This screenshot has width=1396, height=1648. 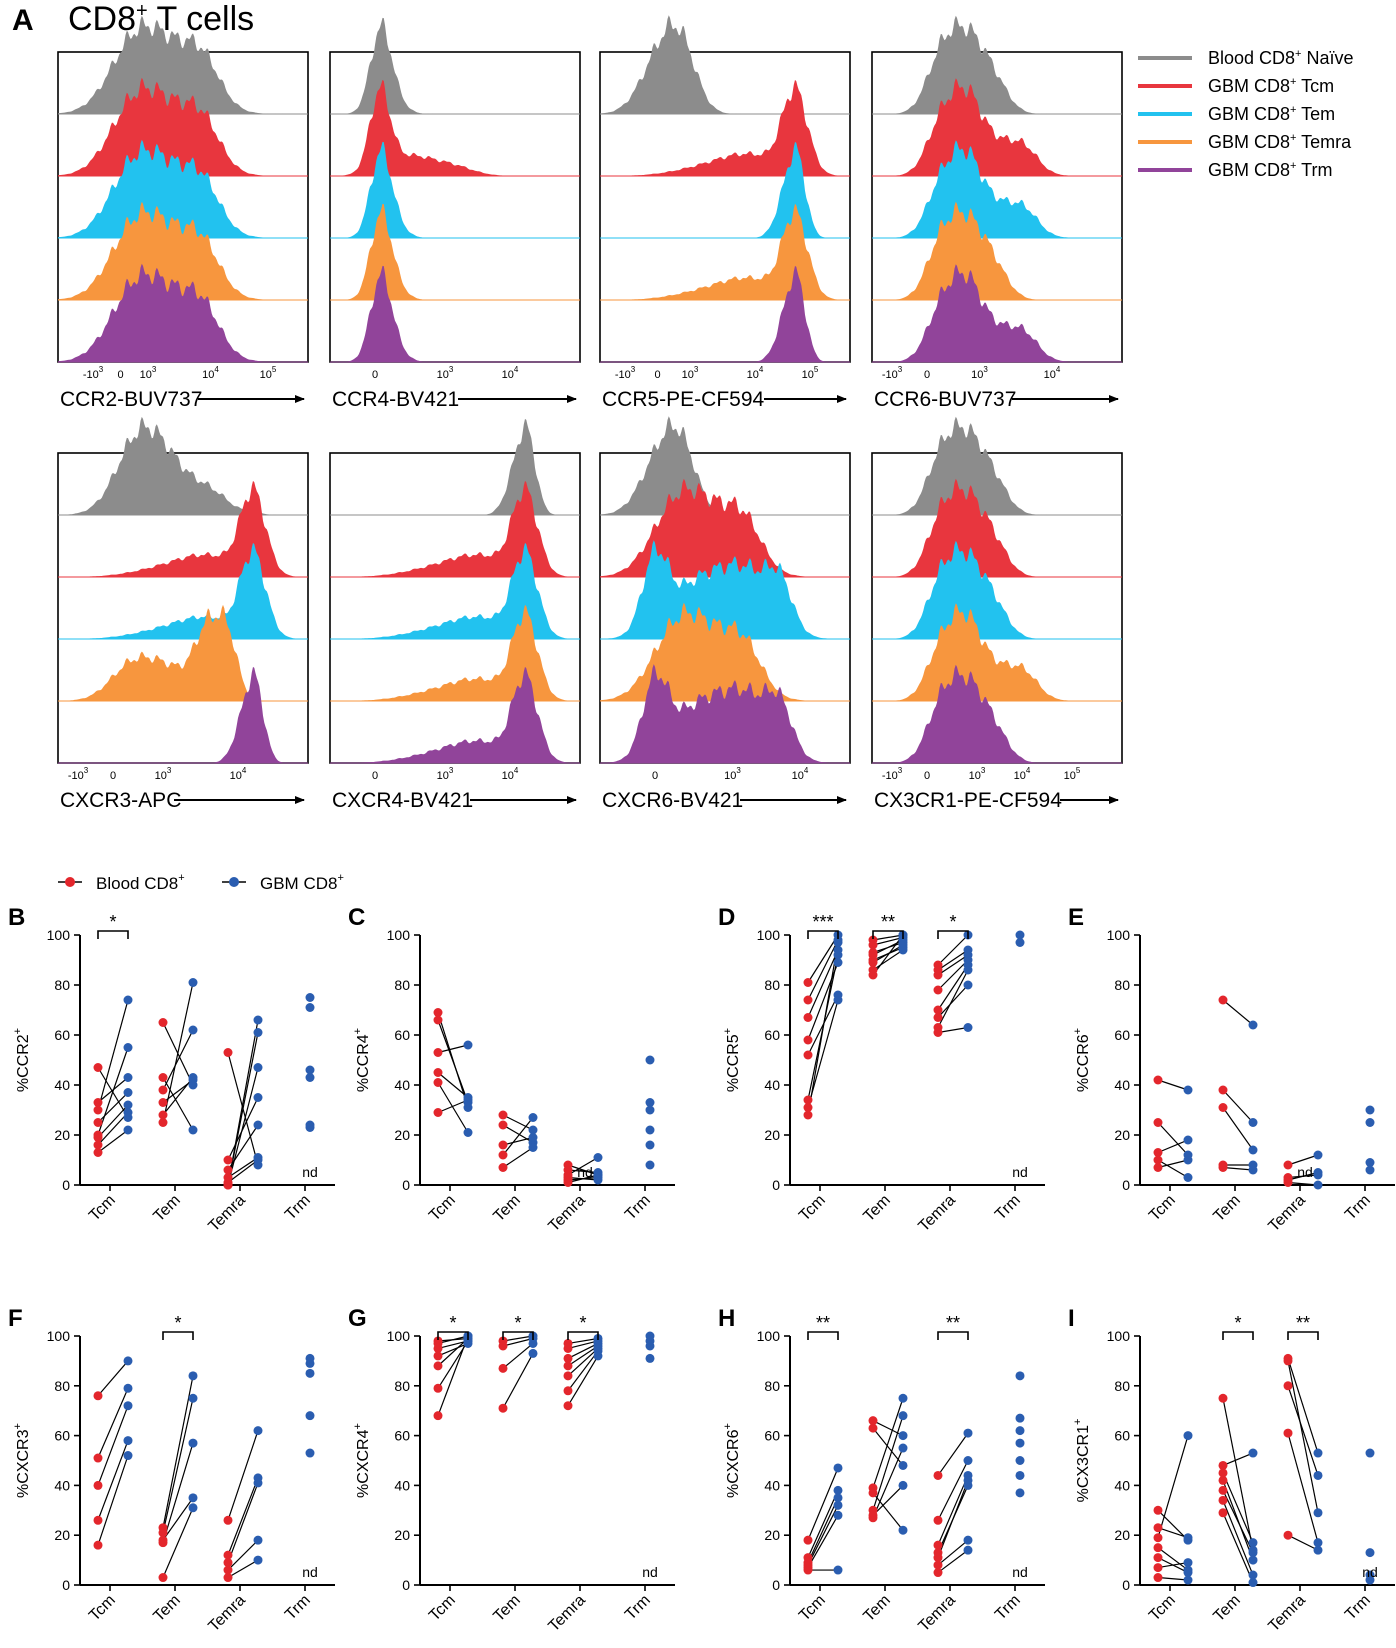 I want to click on dotplot-letter: C, so click(x=356, y=917).